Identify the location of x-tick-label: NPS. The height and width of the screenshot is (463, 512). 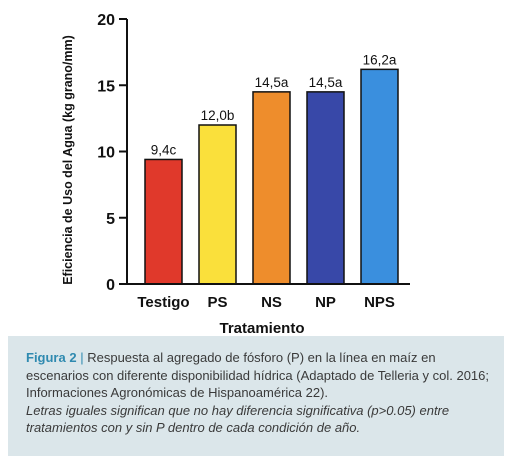
(379, 302).